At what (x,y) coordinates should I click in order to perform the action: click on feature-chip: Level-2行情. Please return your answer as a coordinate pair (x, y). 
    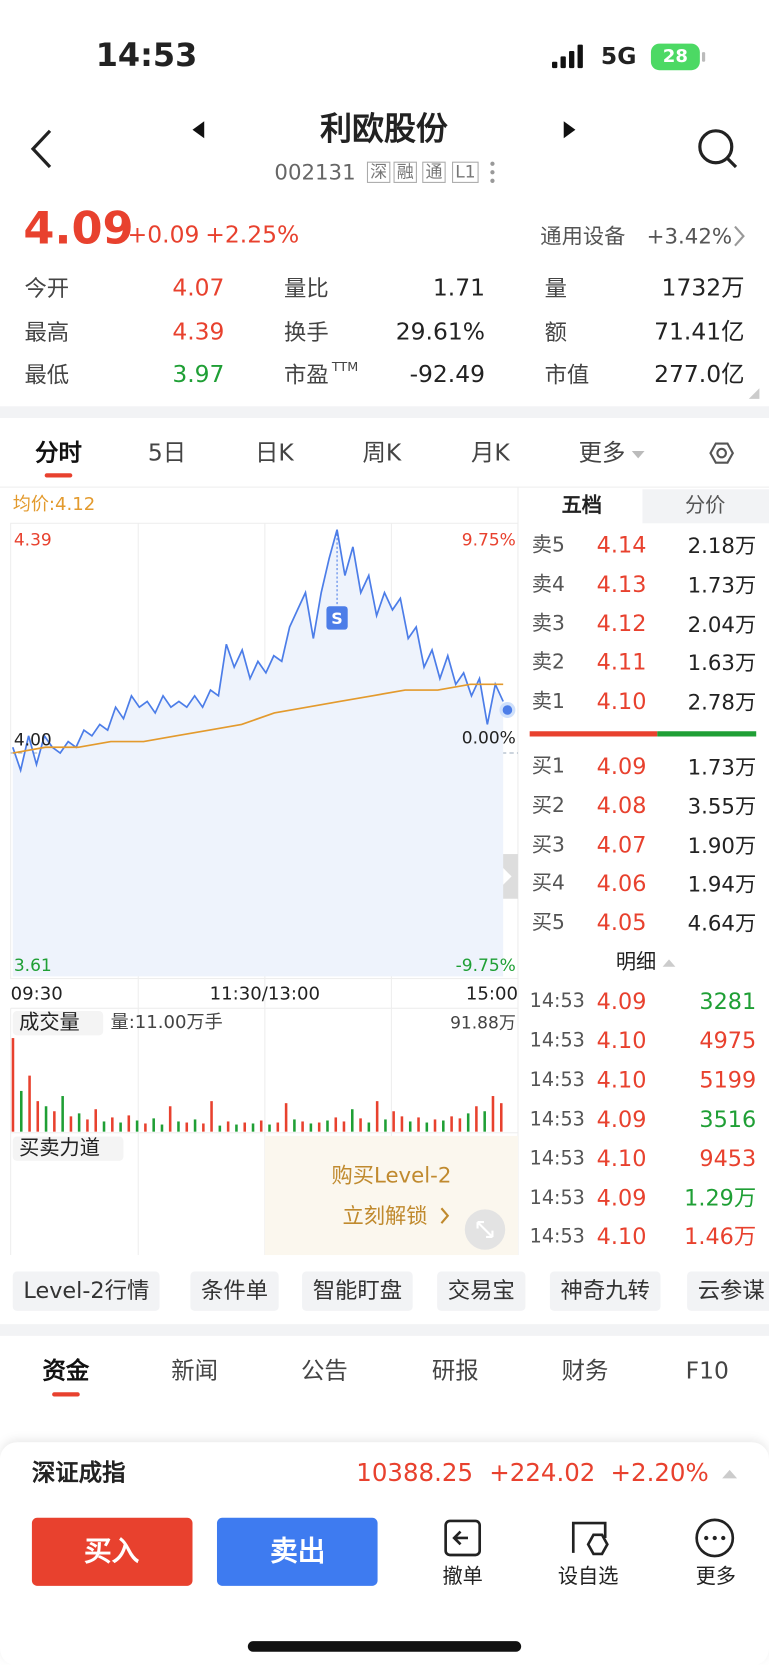
    Looking at the image, I should click on (86, 1291).